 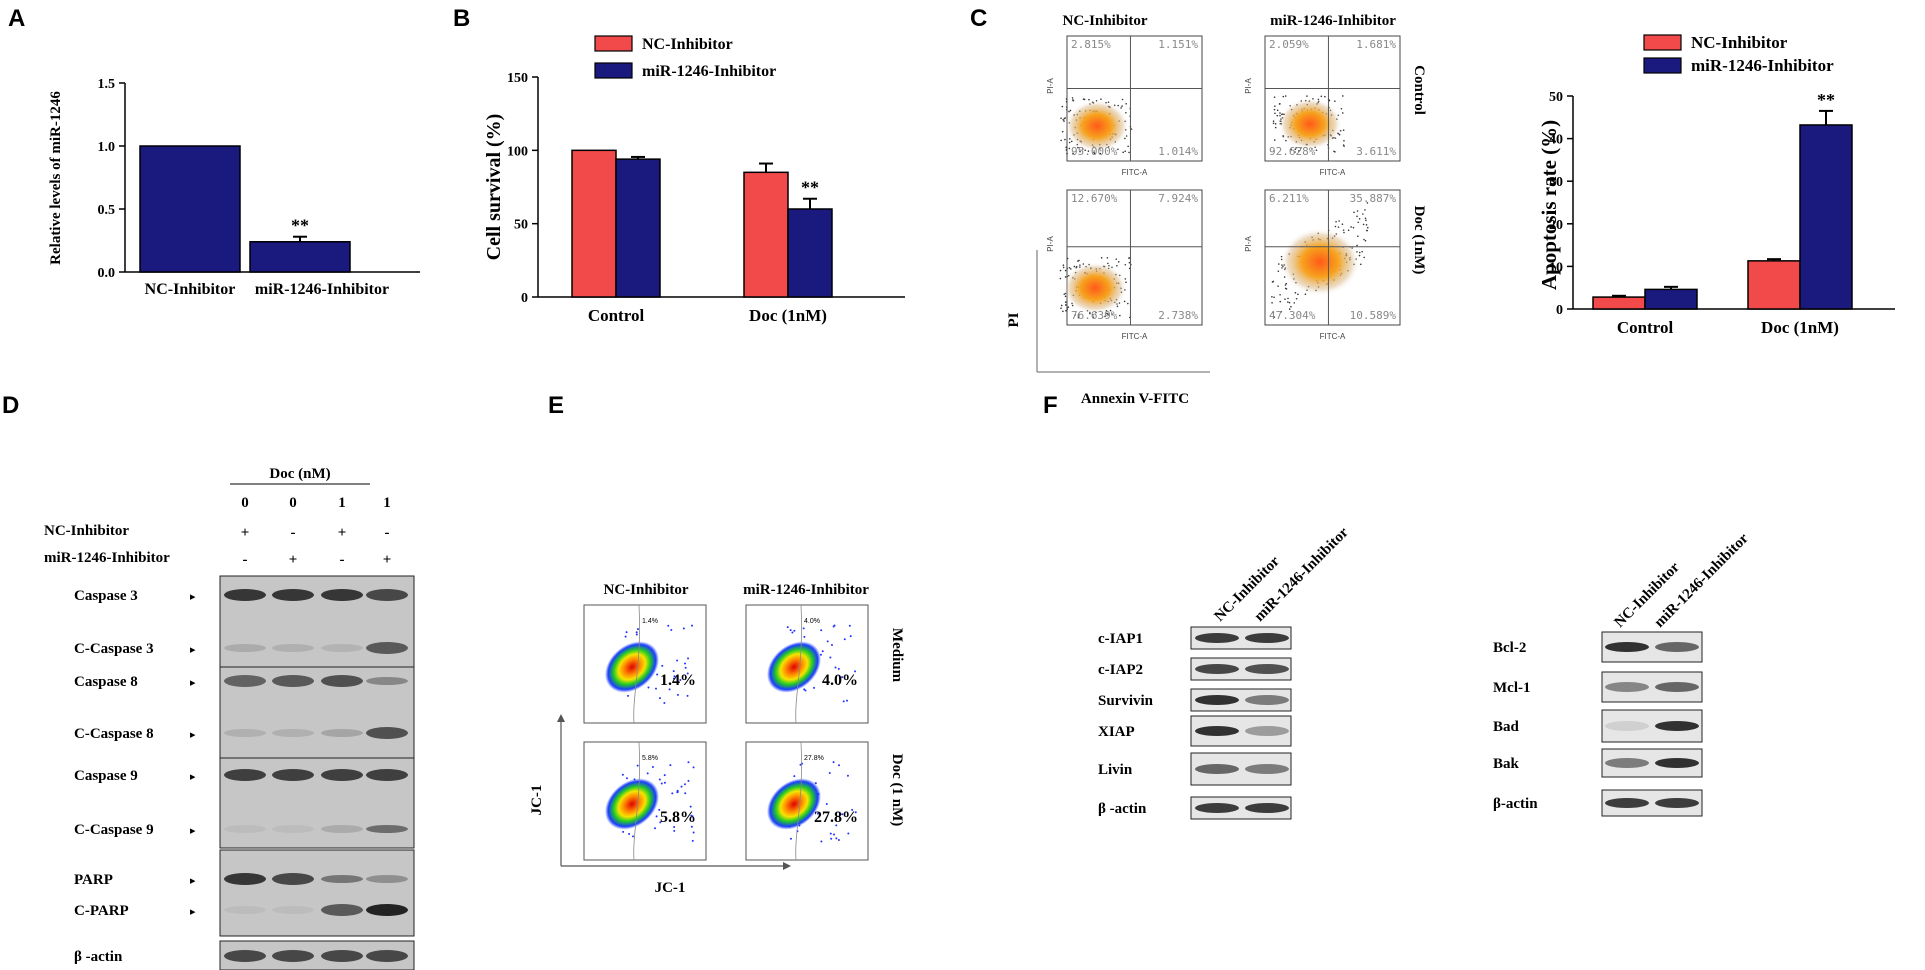 What do you see at coordinates (1826, 100) in the screenshot?
I see `chart-c-significance: **` at bounding box center [1826, 100].